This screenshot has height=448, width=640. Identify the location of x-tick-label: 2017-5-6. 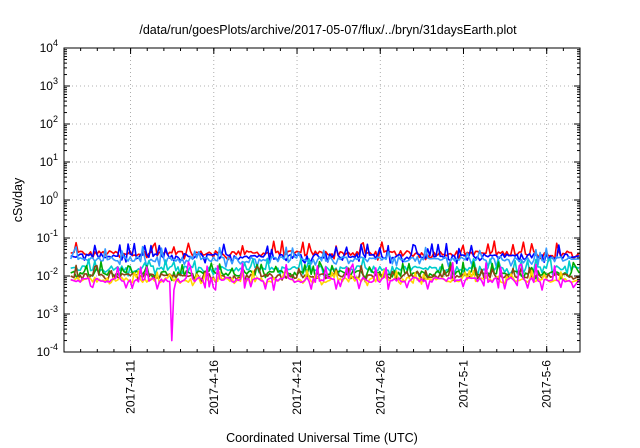
(547, 384).